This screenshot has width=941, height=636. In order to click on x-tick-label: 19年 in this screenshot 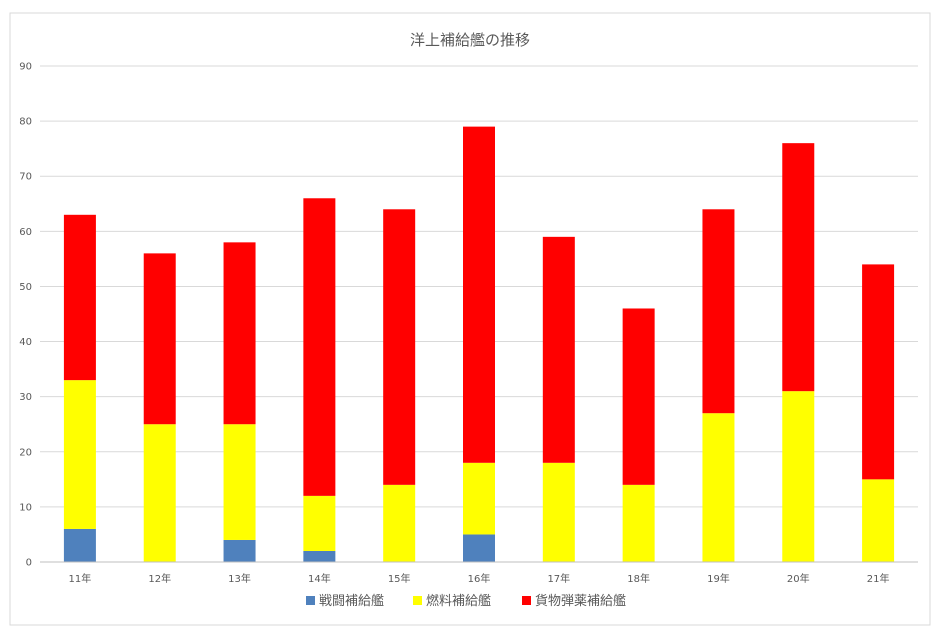, I will do `click(718, 578)`.